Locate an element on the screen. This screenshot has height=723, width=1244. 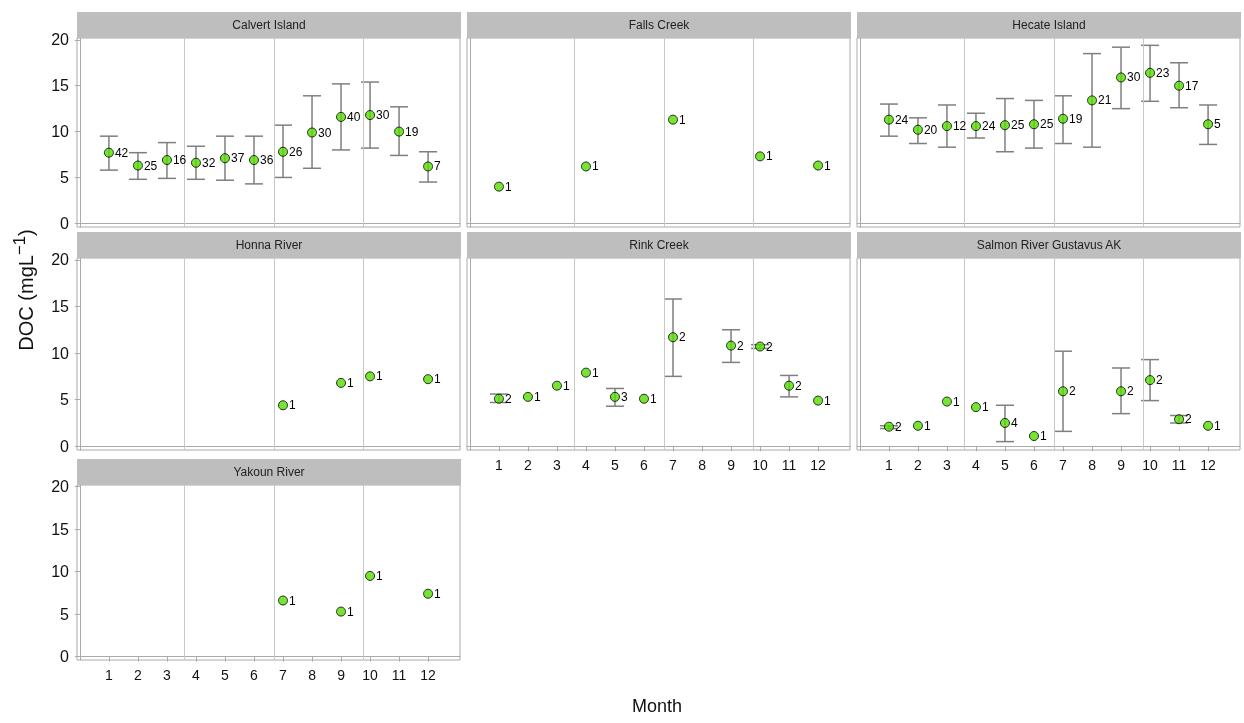
chart-title: Calvert Island is located at coordinates (269, 25).